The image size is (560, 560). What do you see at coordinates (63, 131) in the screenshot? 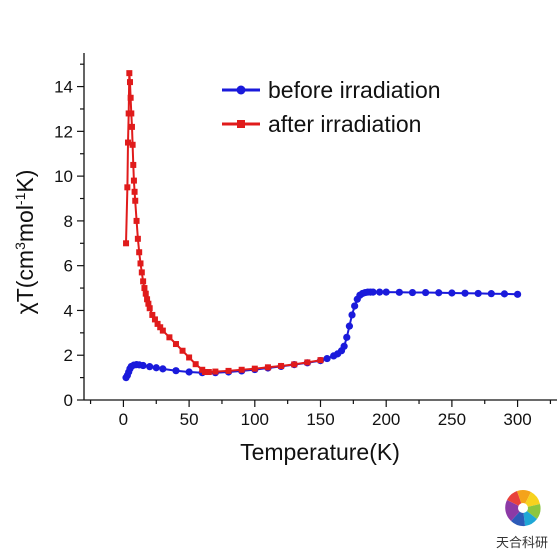
I see `y-tick-label: 12` at bounding box center [63, 131].